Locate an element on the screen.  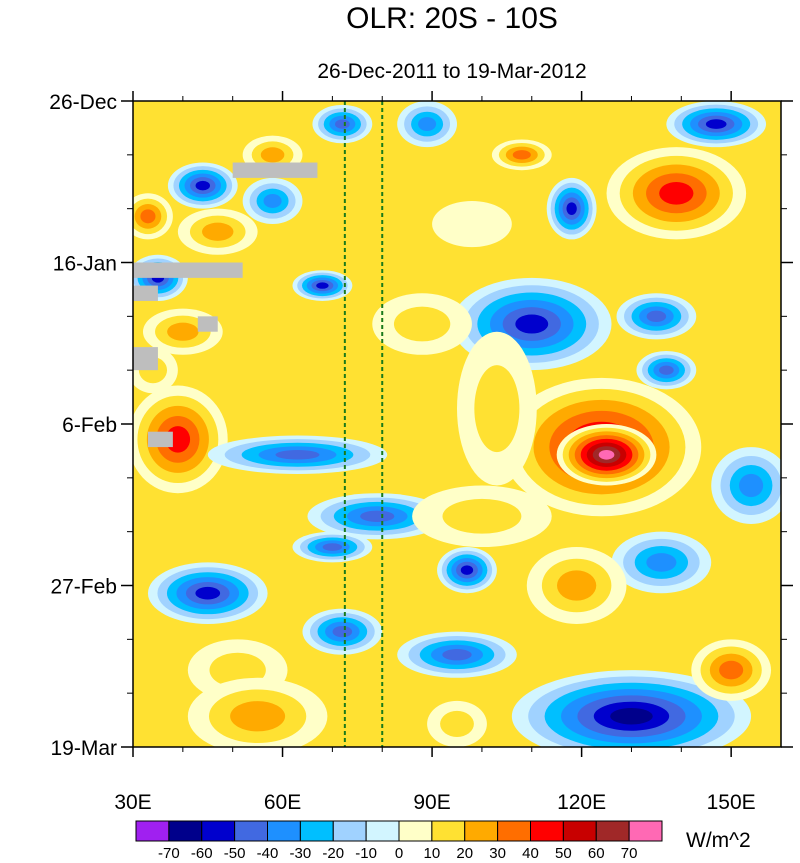
colorbar-label: 70 is located at coordinates (629, 853).